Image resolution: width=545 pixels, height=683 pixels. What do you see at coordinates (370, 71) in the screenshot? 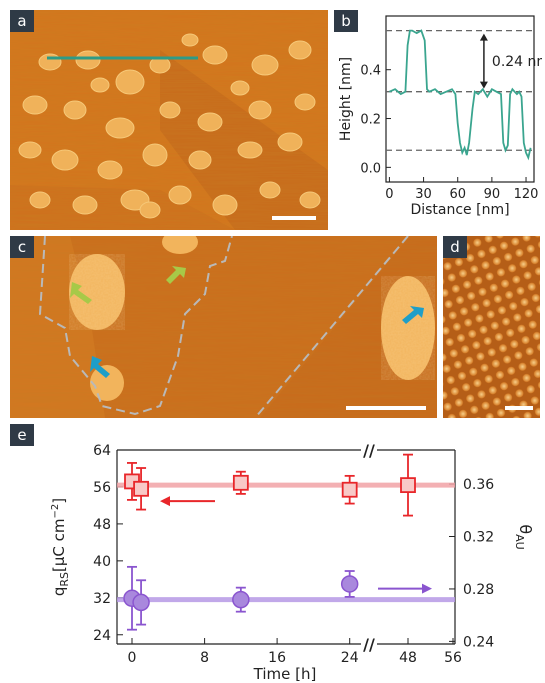
I see `y-tick-label: 0.4` at bounding box center [370, 71].